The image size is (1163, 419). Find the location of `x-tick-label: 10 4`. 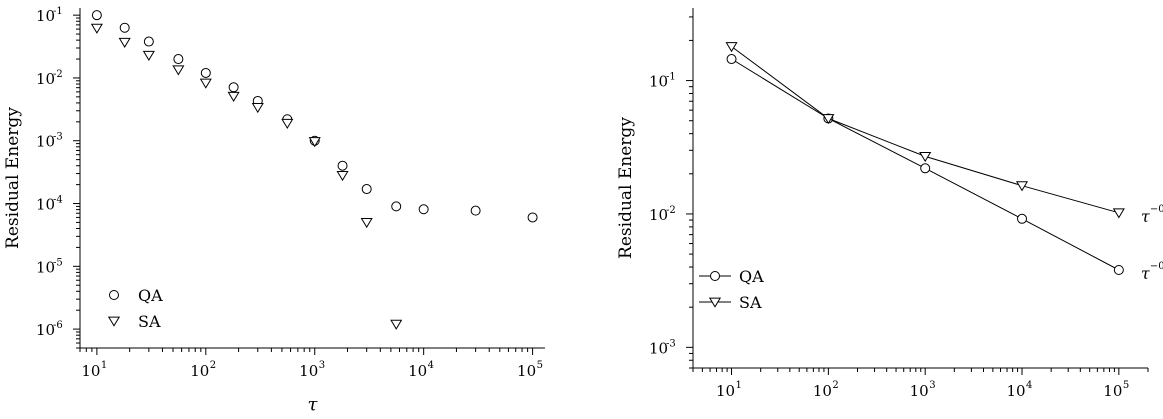

x-tick-label: 10 4 is located at coordinates (1019, 390).